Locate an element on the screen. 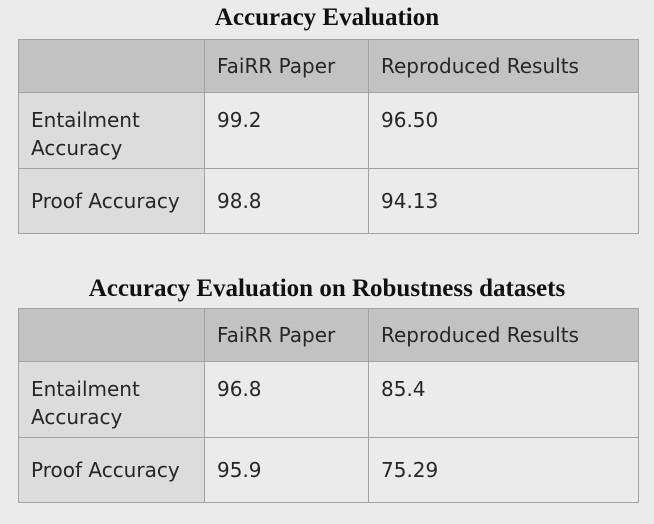 This screenshot has width=654, height=524. cell-reproduced-results: 85.4 is located at coordinates (503, 399).